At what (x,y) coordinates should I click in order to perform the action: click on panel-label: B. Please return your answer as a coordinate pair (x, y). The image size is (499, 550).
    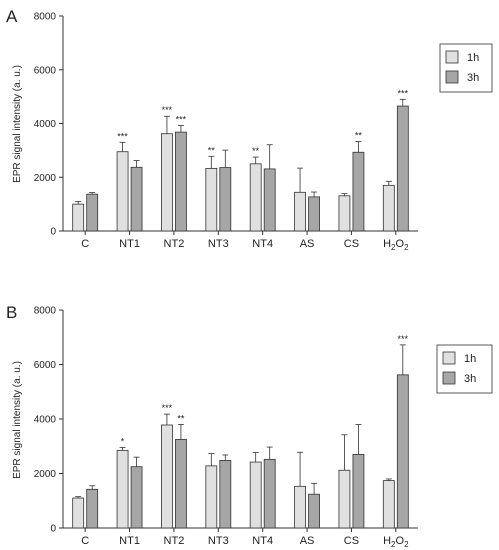
    Looking at the image, I should click on (11, 312).